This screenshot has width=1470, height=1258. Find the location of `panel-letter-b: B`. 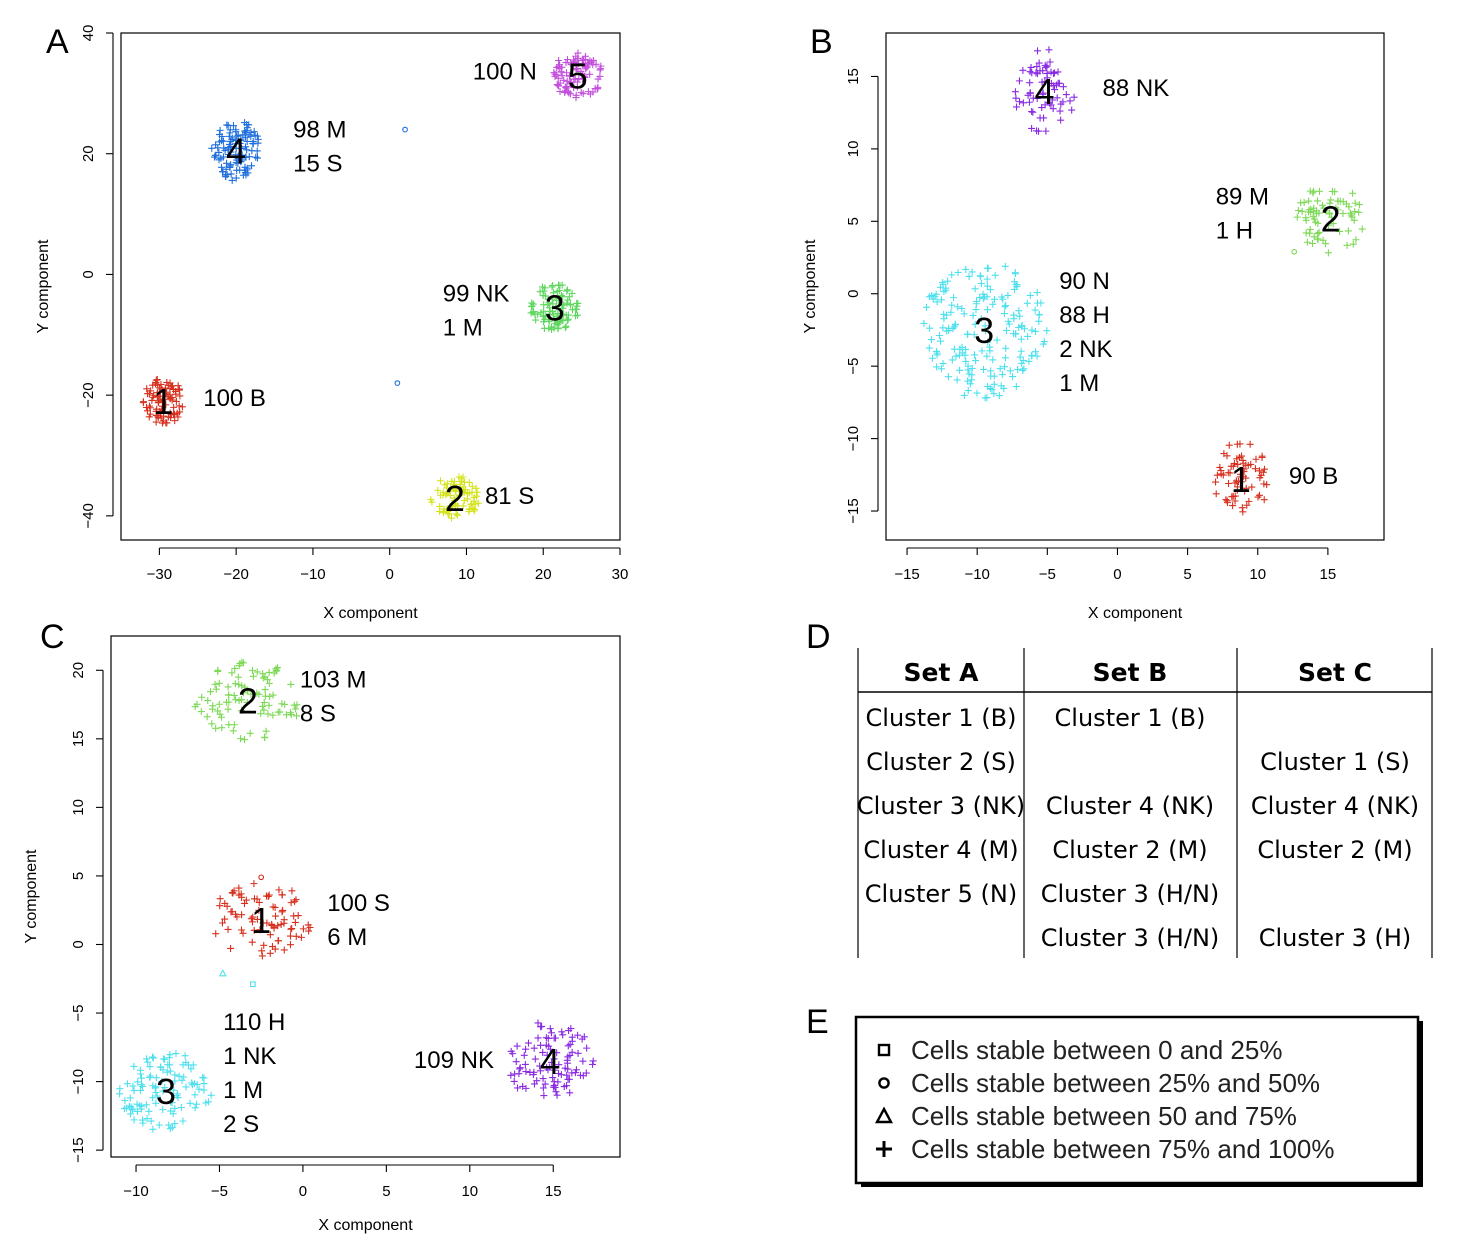

panel-letter-b: B is located at coordinates (821, 42).